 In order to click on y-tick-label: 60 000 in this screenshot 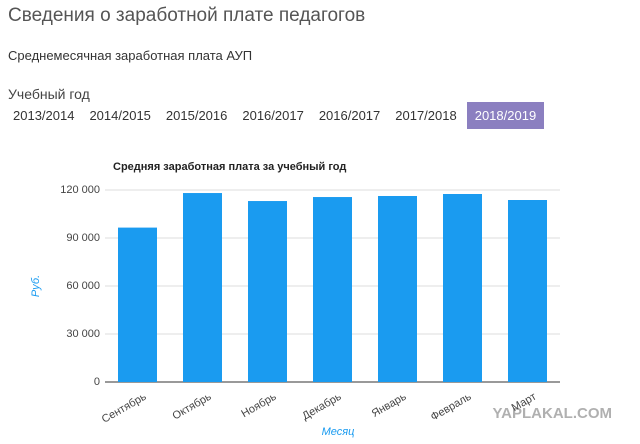, I will do `click(83, 286)`.